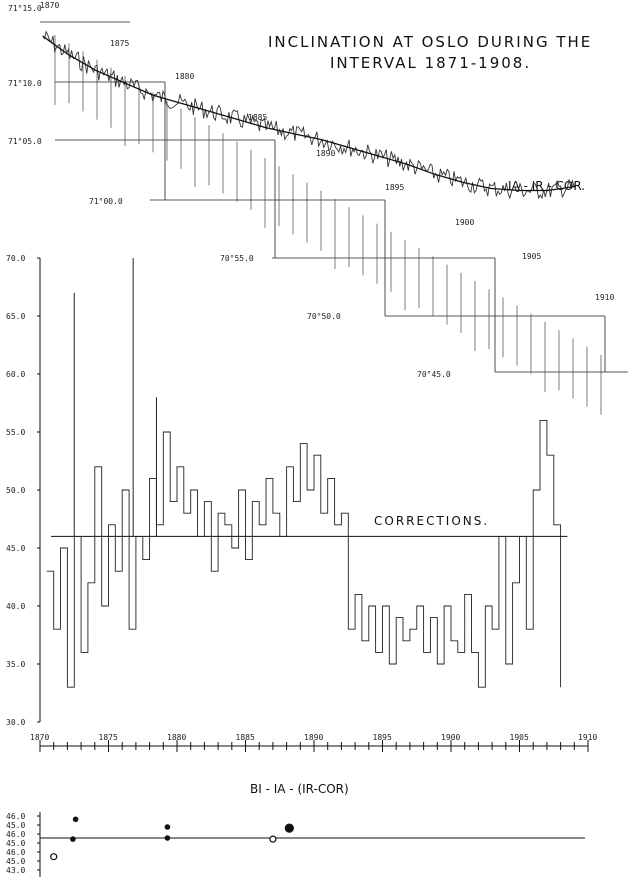 The height and width of the screenshot is (877, 628). I want to click on chart-title-line2: INTERVAL 1871-1908., so click(430, 63).